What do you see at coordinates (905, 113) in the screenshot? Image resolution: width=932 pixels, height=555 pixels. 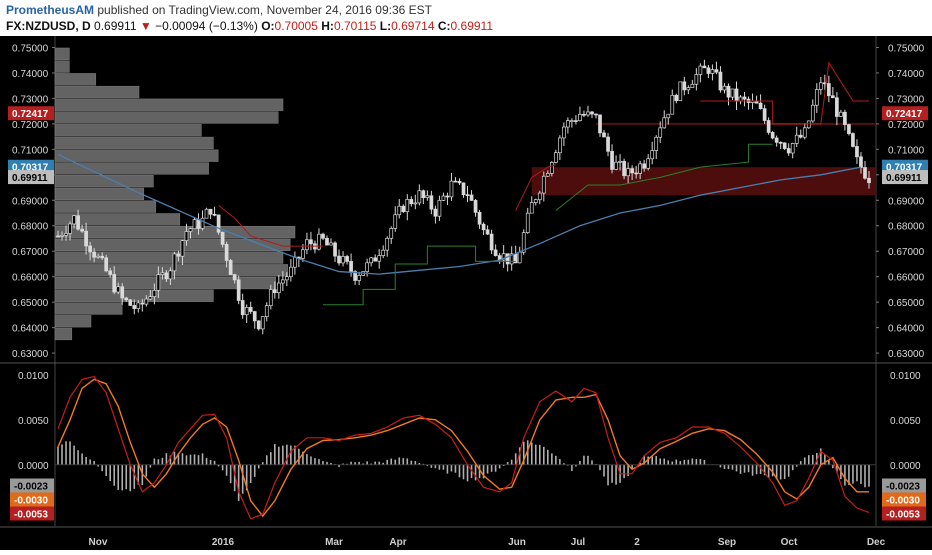 I see `price-tag-right-bg` at bounding box center [905, 113].